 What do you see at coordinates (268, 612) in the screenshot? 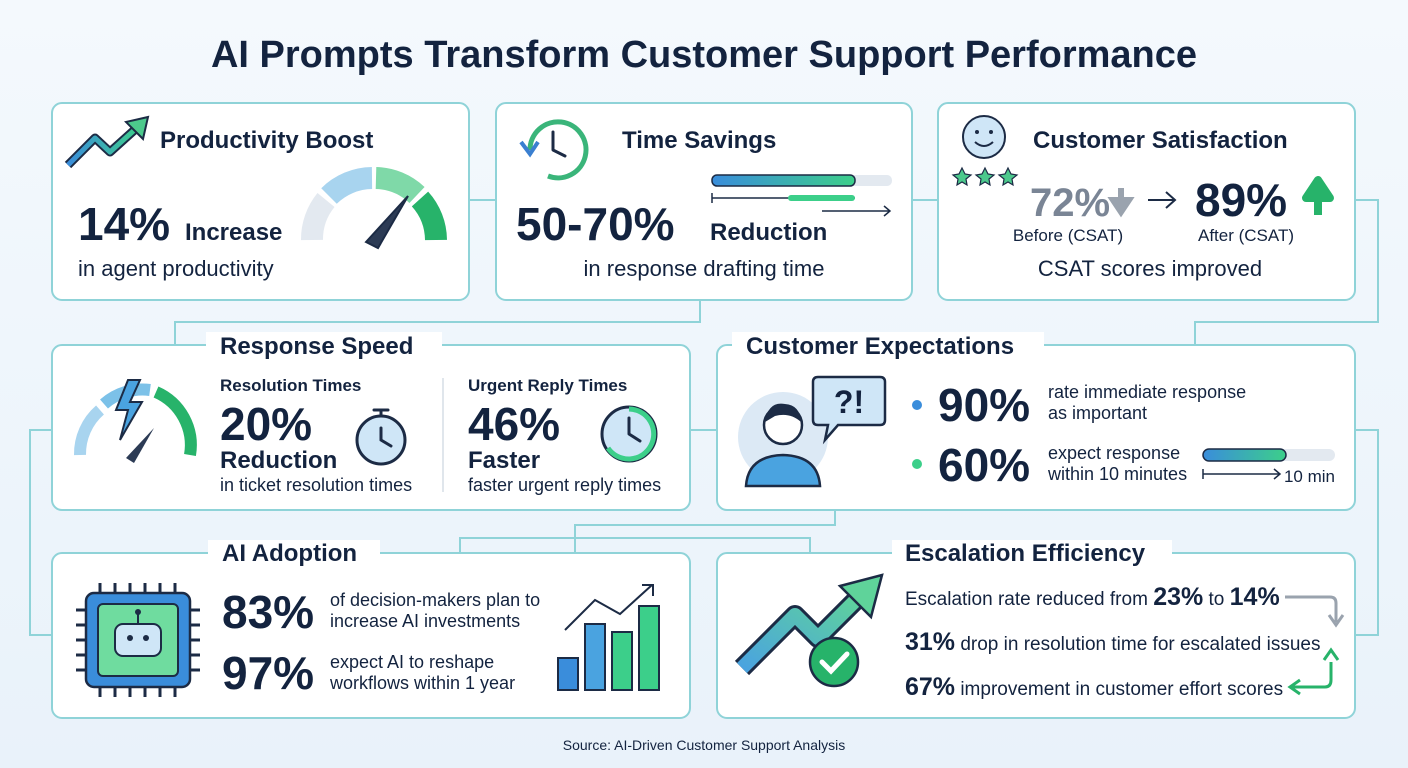
I see `stat-value: 83%` at bounding box center [268, 612].